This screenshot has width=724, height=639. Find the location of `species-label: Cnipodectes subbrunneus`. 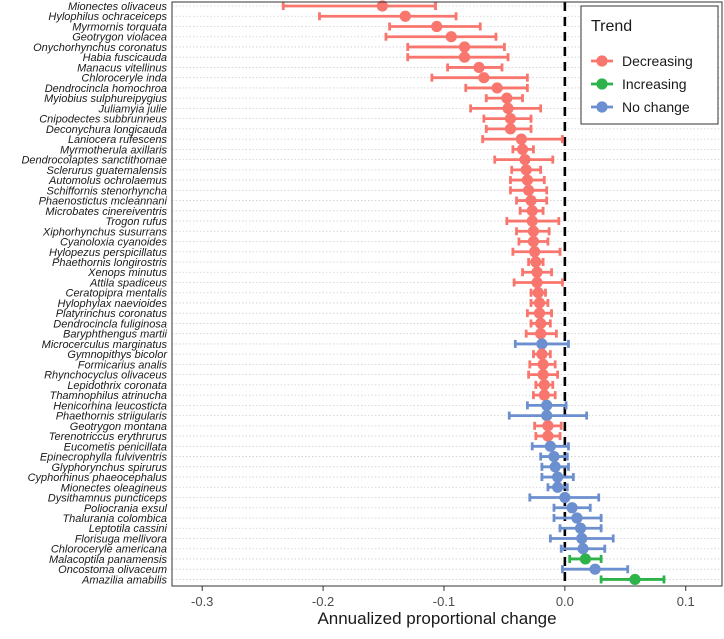

species-label: Cnipodectes subbrunneus is located at coordinates (103, 120).